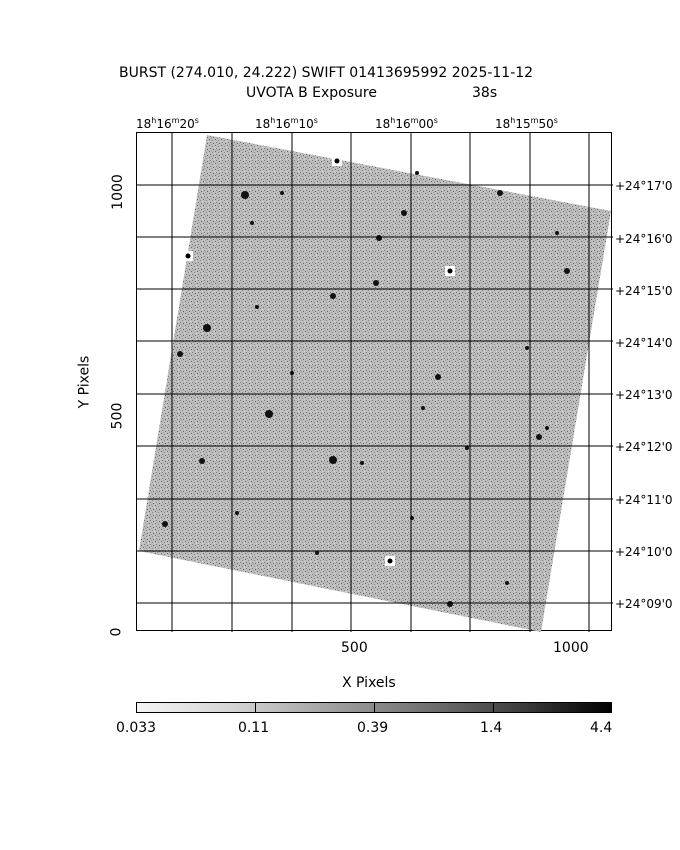 The image size is (680, 850). Describe the element at coordinates (644, 239) in the screenshot. I see `dec-tick-label: +24°16'0` at that location.